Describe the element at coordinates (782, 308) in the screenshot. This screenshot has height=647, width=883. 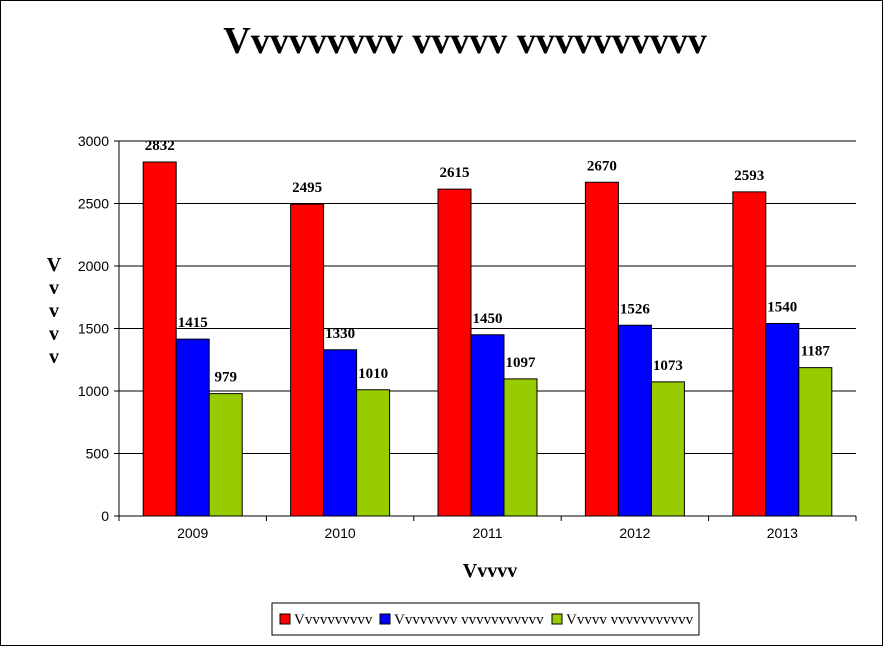
I see `data-label: 1540` at that location.